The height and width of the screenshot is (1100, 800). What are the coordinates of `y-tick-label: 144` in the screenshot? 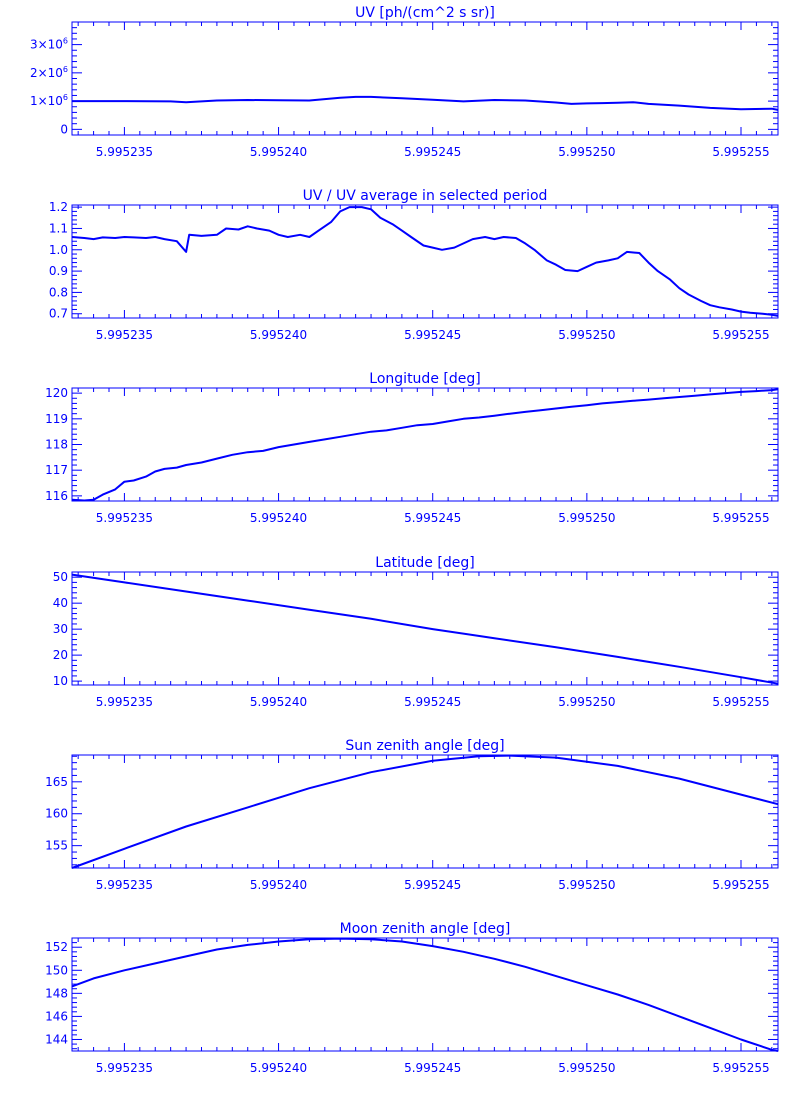 It's located at (56, 1039).